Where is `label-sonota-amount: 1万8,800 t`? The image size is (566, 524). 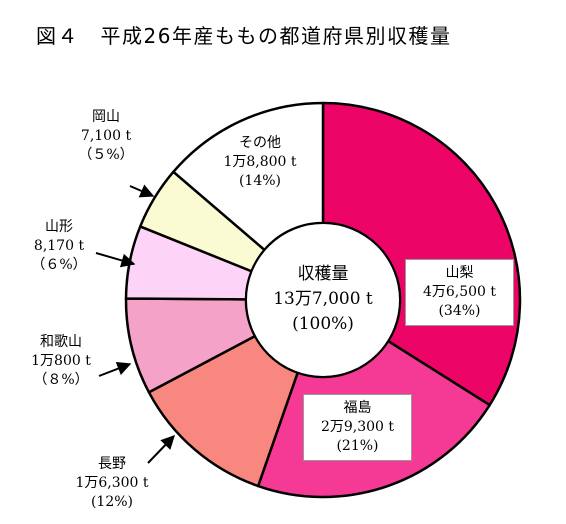 label-sonota-amount: 1万8,800 t is located at coordinates (260, 162).